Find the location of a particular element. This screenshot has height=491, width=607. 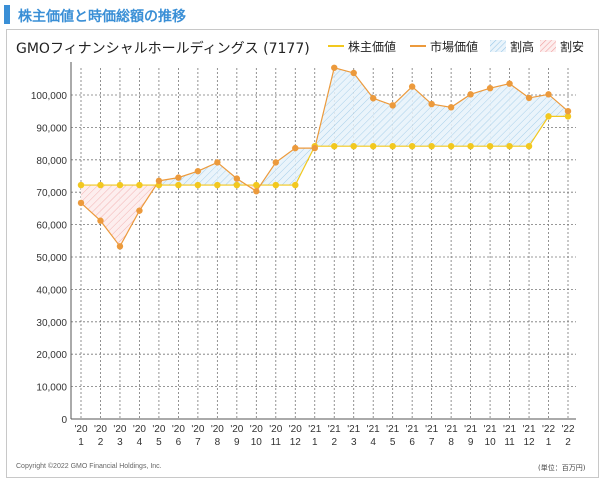

y-tick-label: 30,000 is located at coordinates (51, 323).